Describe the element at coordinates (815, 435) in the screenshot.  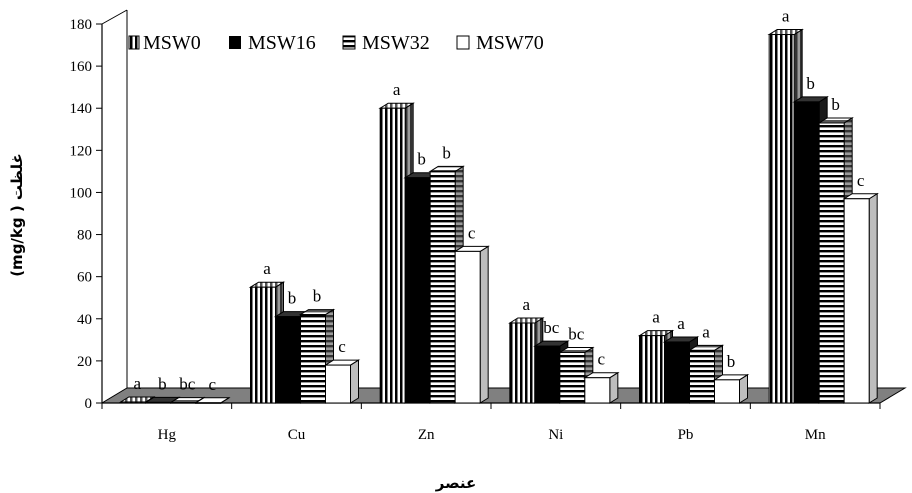
I see `x-tick-label: Mn` at that location.